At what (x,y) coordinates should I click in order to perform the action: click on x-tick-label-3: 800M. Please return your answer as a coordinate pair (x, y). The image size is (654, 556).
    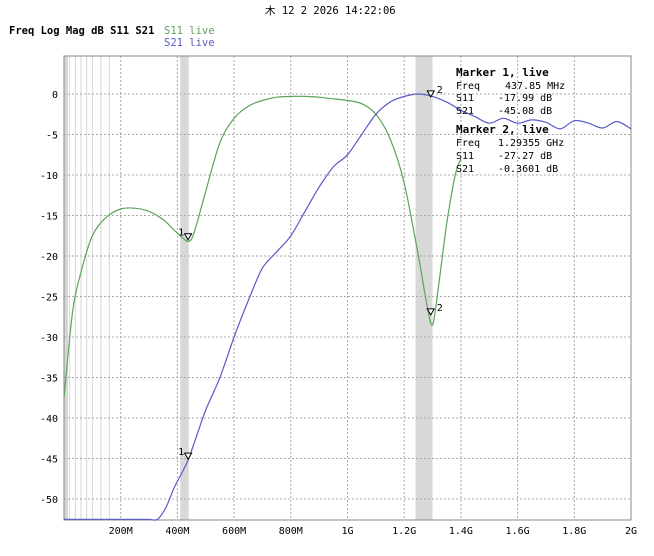
    Looking at the image, I should click on (291, 531).